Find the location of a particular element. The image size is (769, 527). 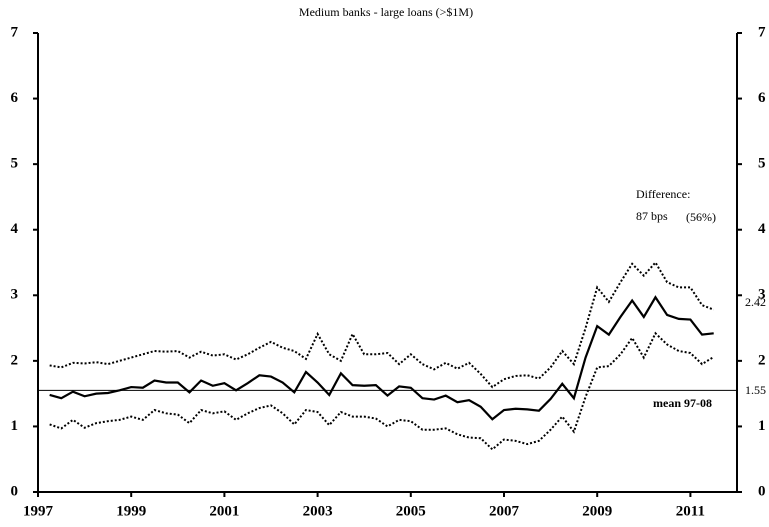

y2-tick-label: 0 is located at coordinates (762, 491).